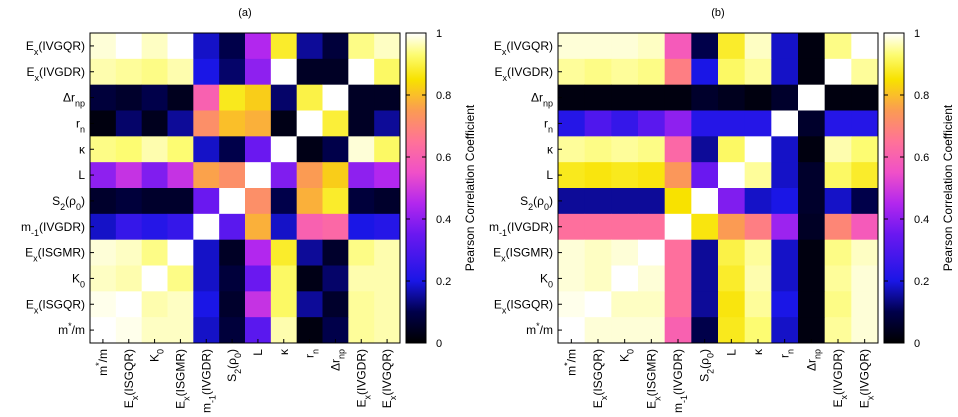 The width and height of the screenshot is (958, 417). What do you see at coordinates (758, 351) in the screenshot?
I see `x-tick-label: κ` at bounding box center [758, 351].